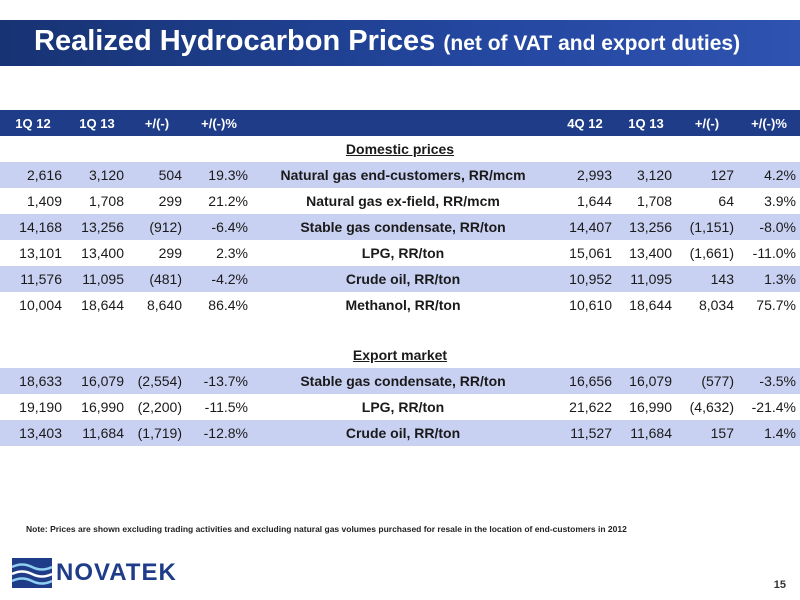 The height and width of the screenshot is (600, 800). I want to click on value-cell: 3,120, so click(97, 175).